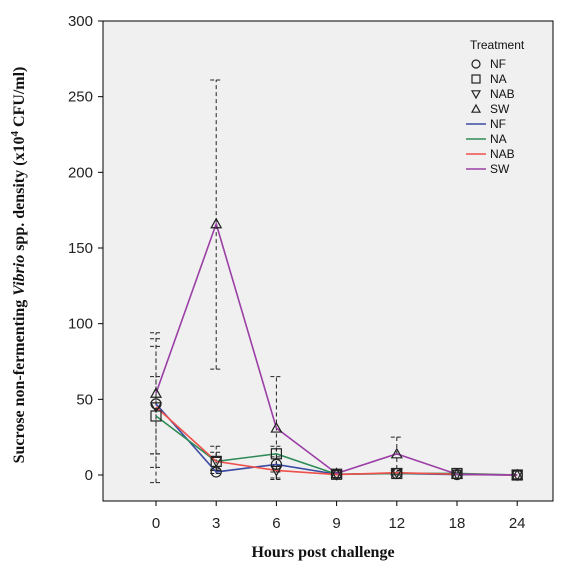 The width and height of the screenshot is (562, 564). I want to click on x-tick-label: 24, so click(517, 523).